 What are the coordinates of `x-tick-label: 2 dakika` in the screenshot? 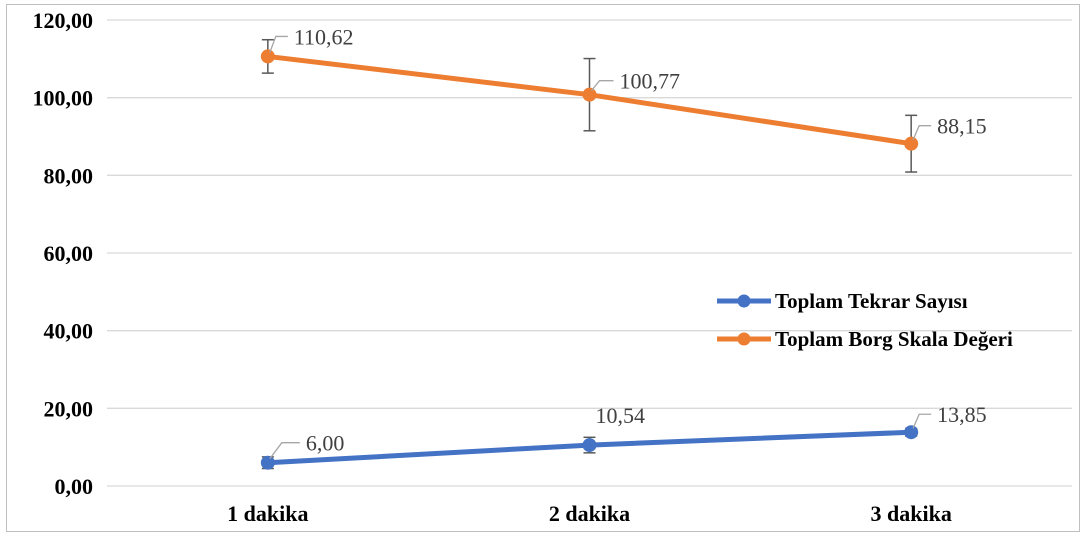 It's located at (589, 513).